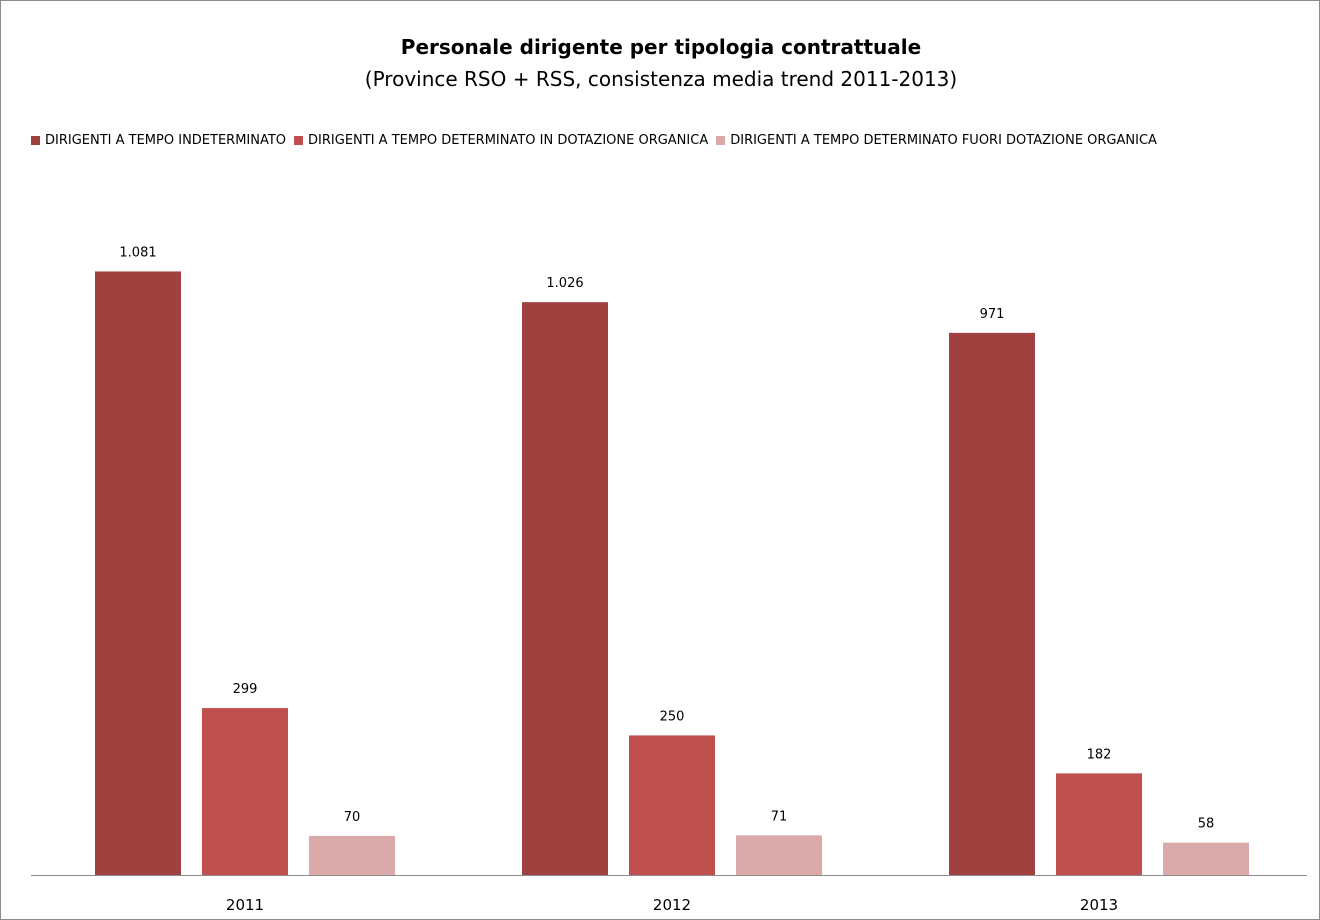  I want to click on data-label-2012-series-1: 250, so click(672, 716).